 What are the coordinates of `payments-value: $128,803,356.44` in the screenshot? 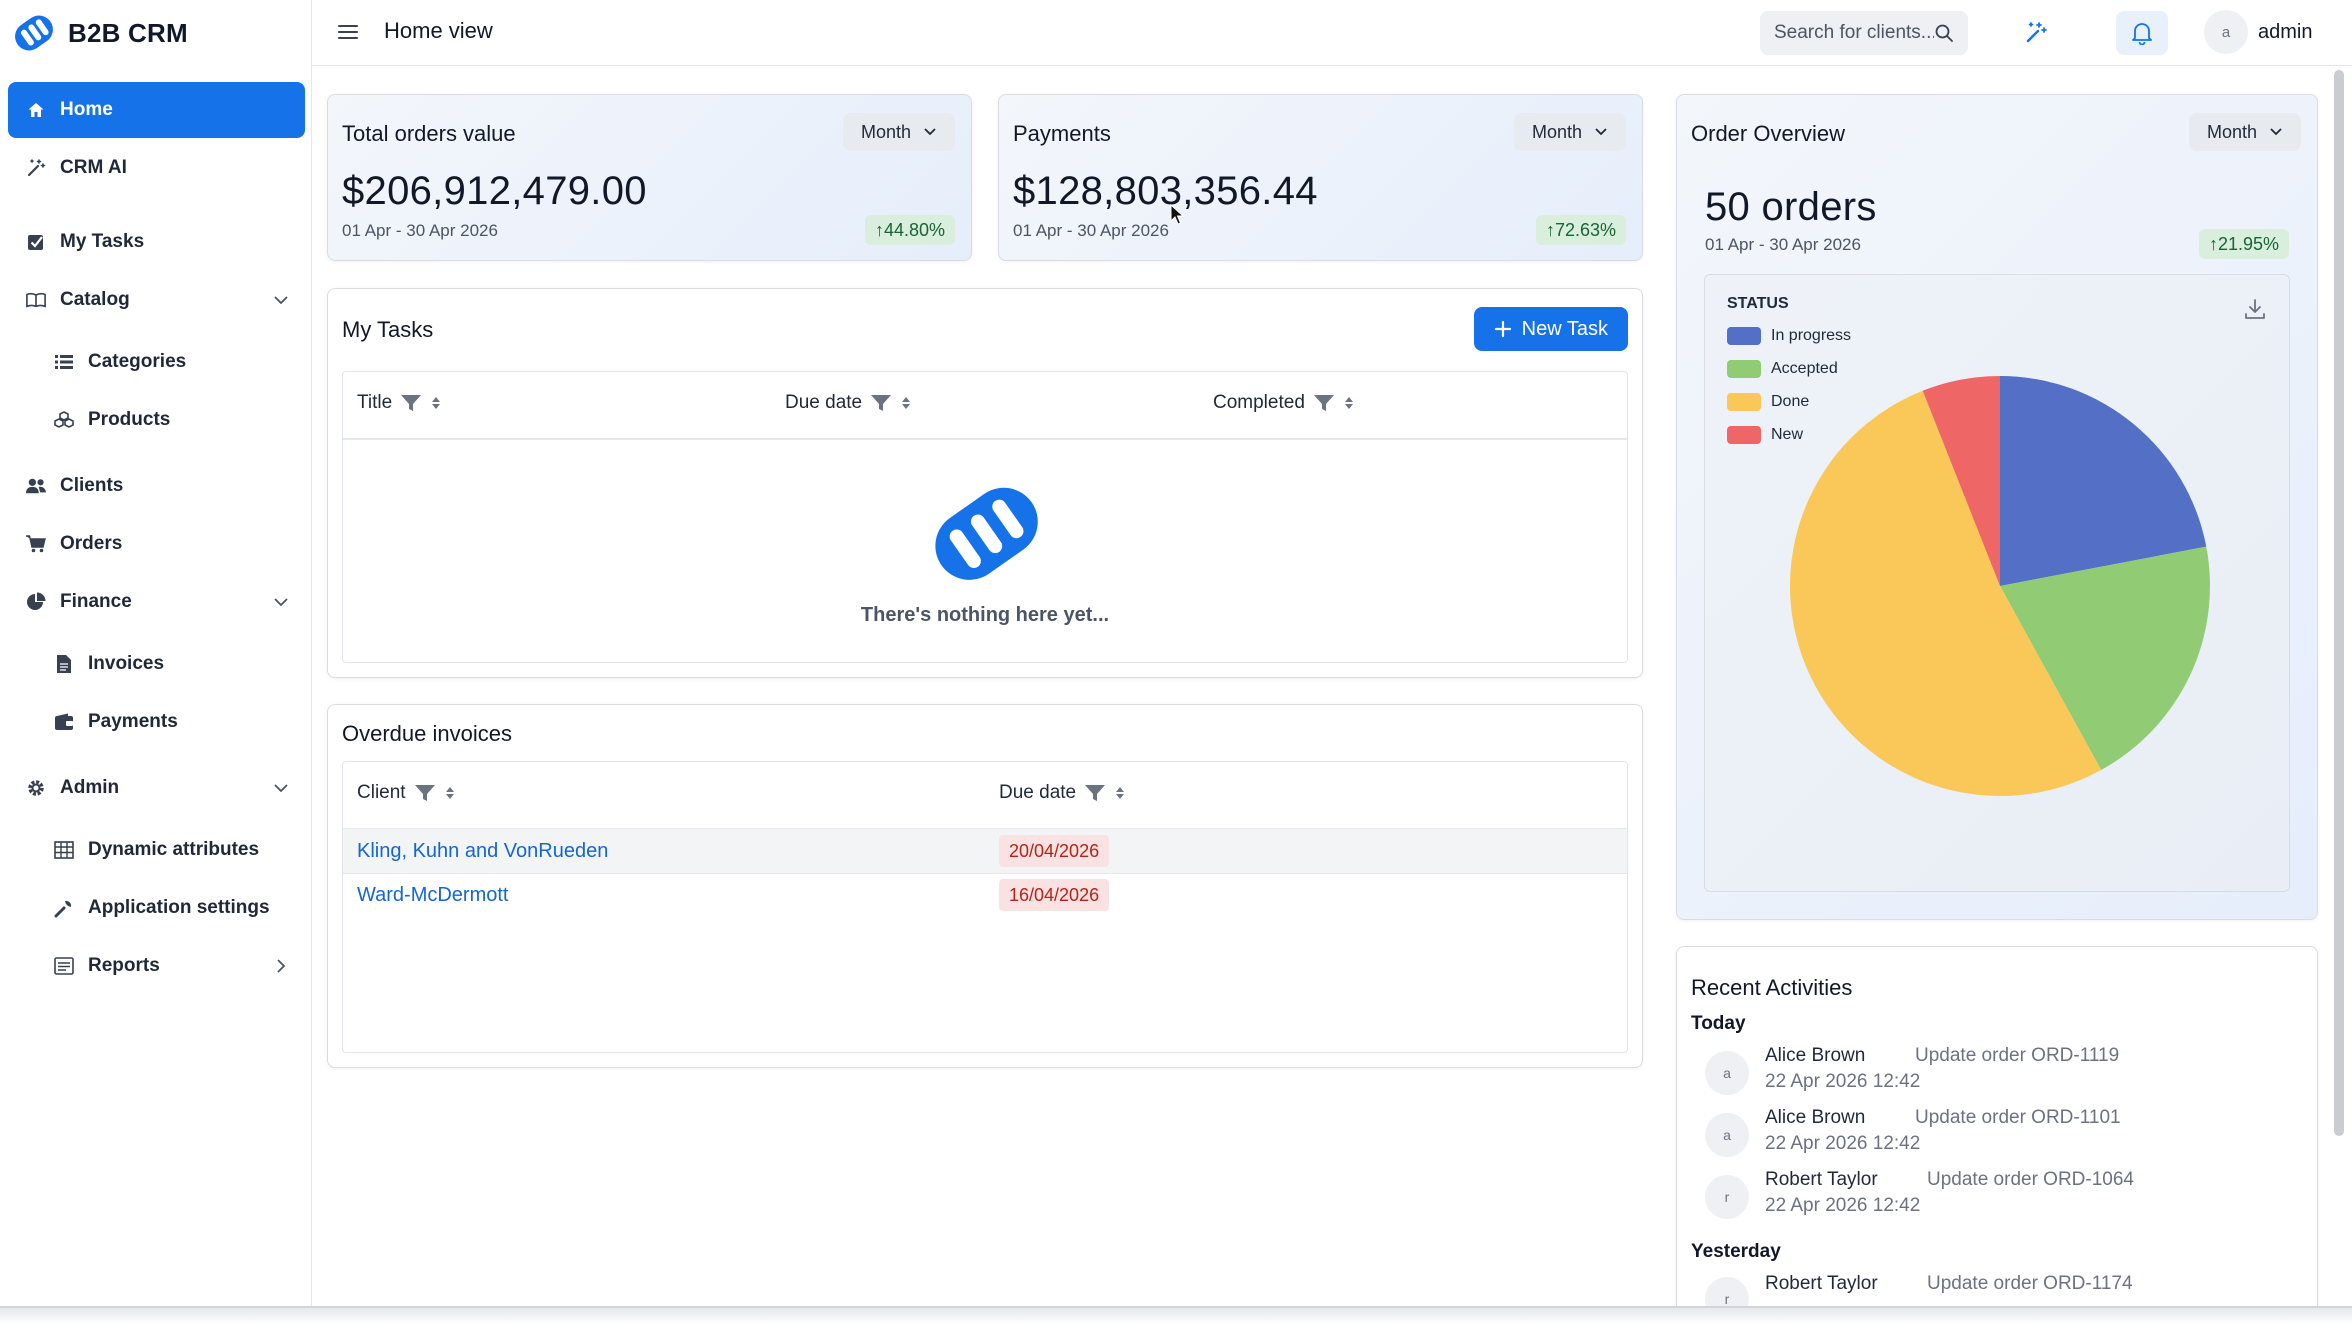 It's located at (1165, 191).